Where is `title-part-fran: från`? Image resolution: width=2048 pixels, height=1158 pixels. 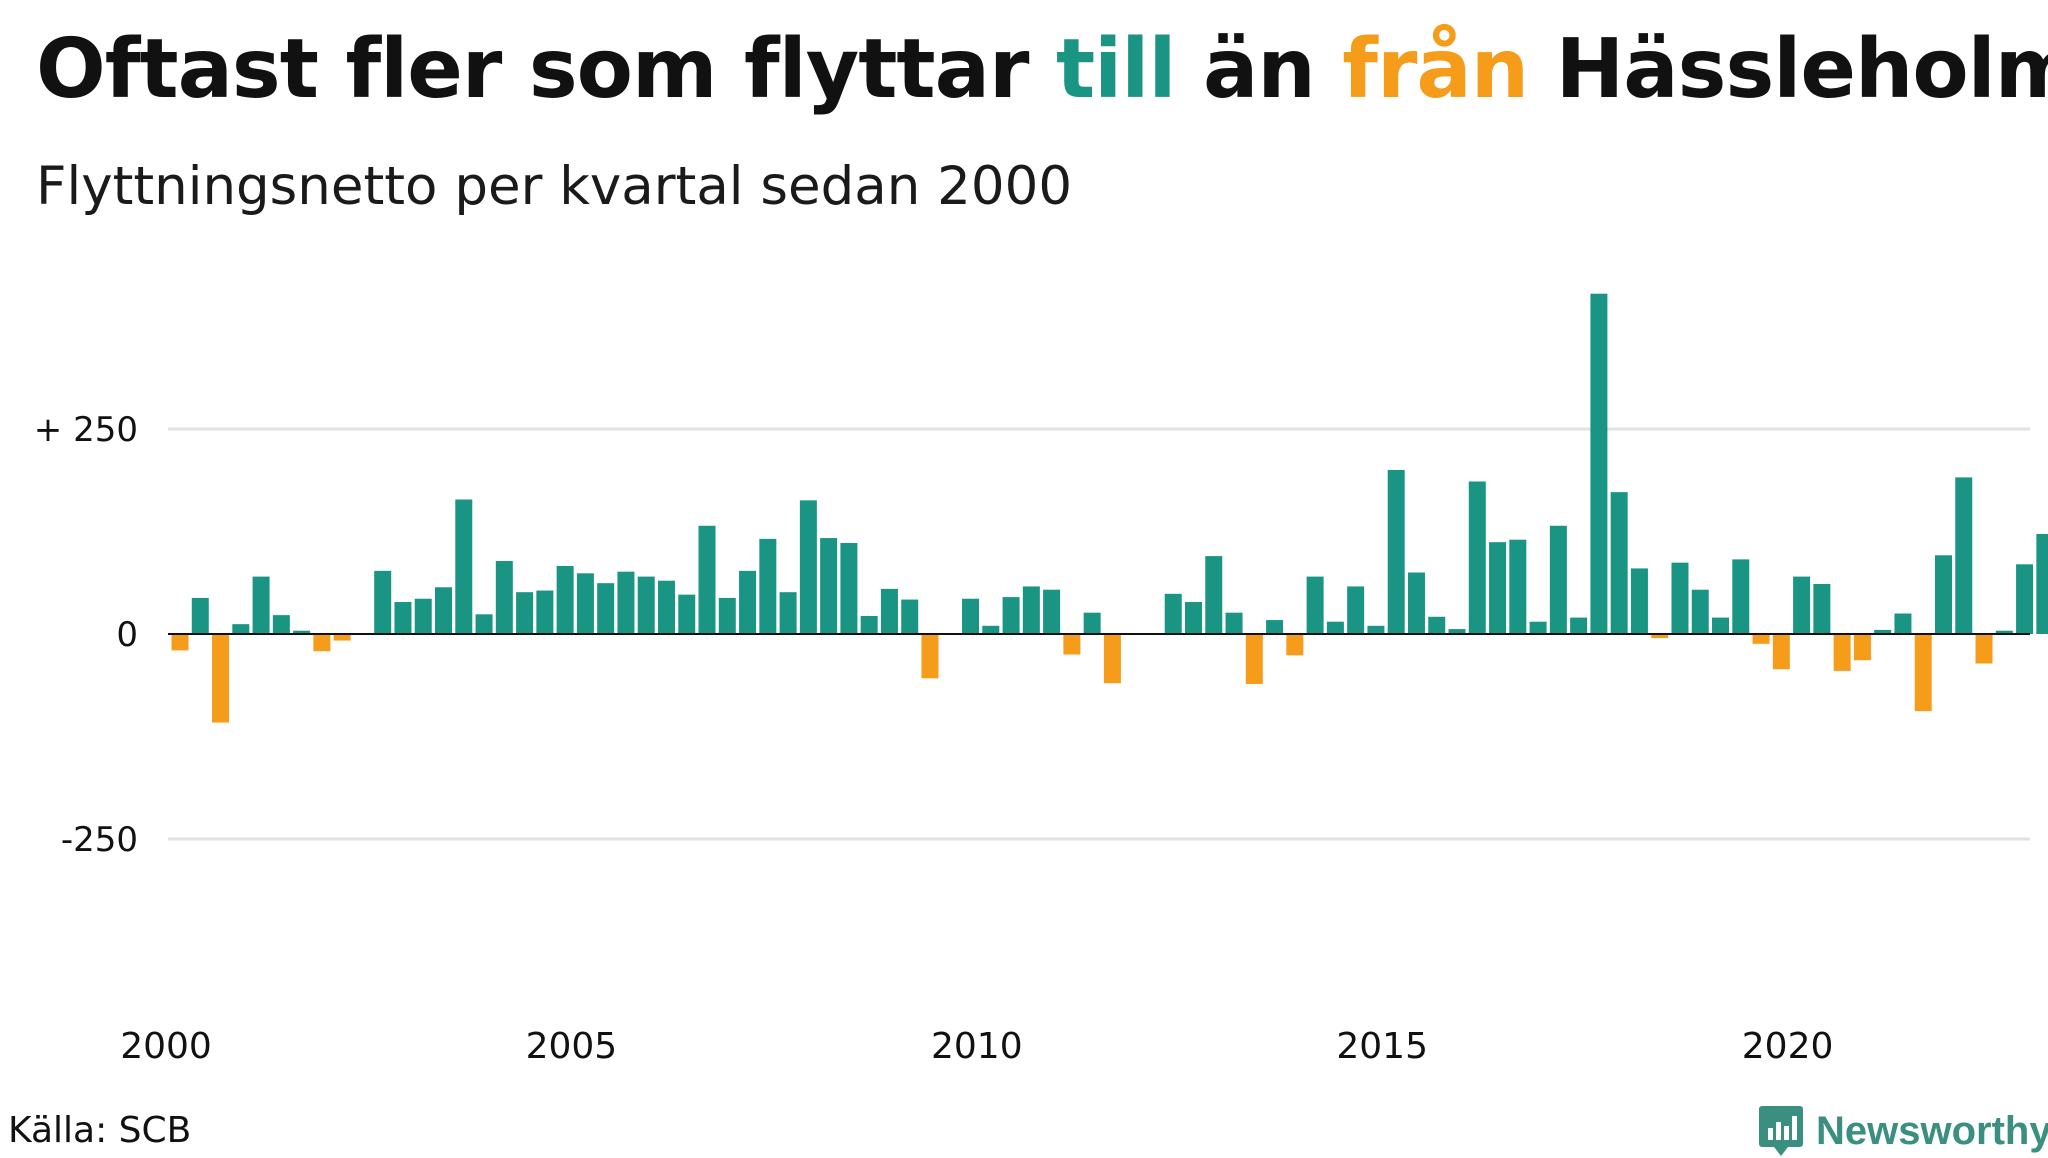
title-part-fran: från is located at coordinates (1435, 69).